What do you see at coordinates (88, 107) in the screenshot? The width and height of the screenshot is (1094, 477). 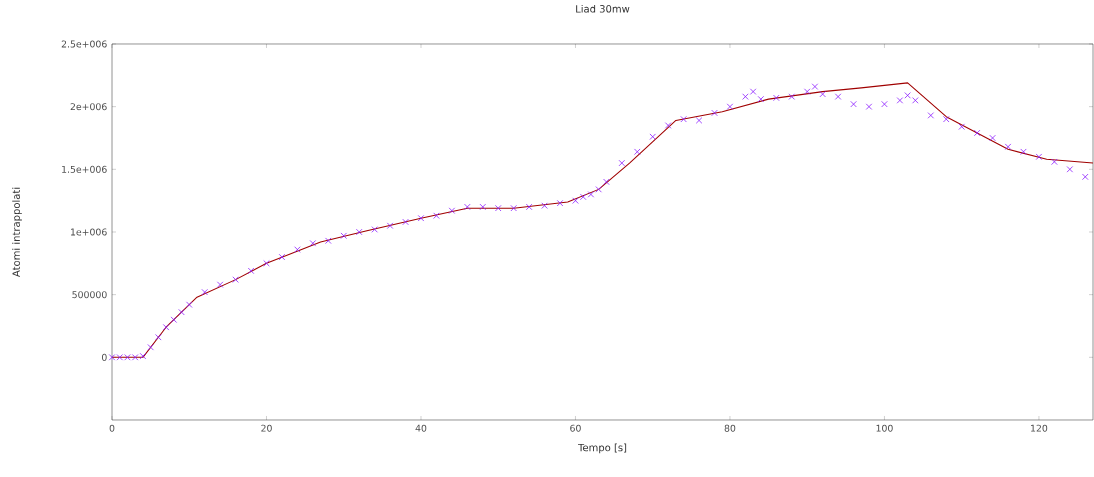 I see `y-tick-label: 2e+006` at bounding box center [88, 107].